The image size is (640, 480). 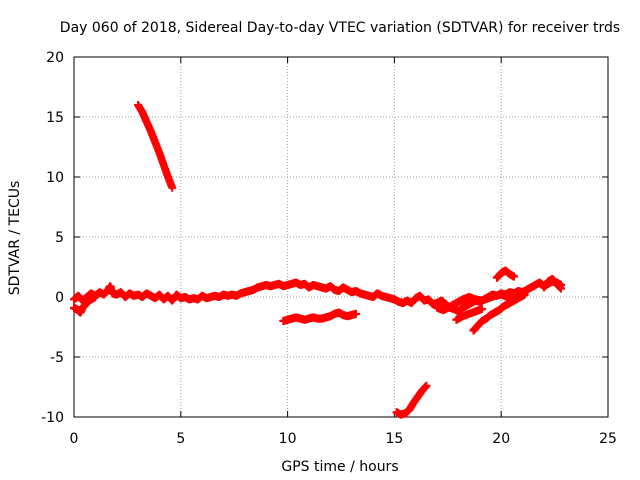 I want to click on x-tick-label: 20, so click(x=501, y=439).